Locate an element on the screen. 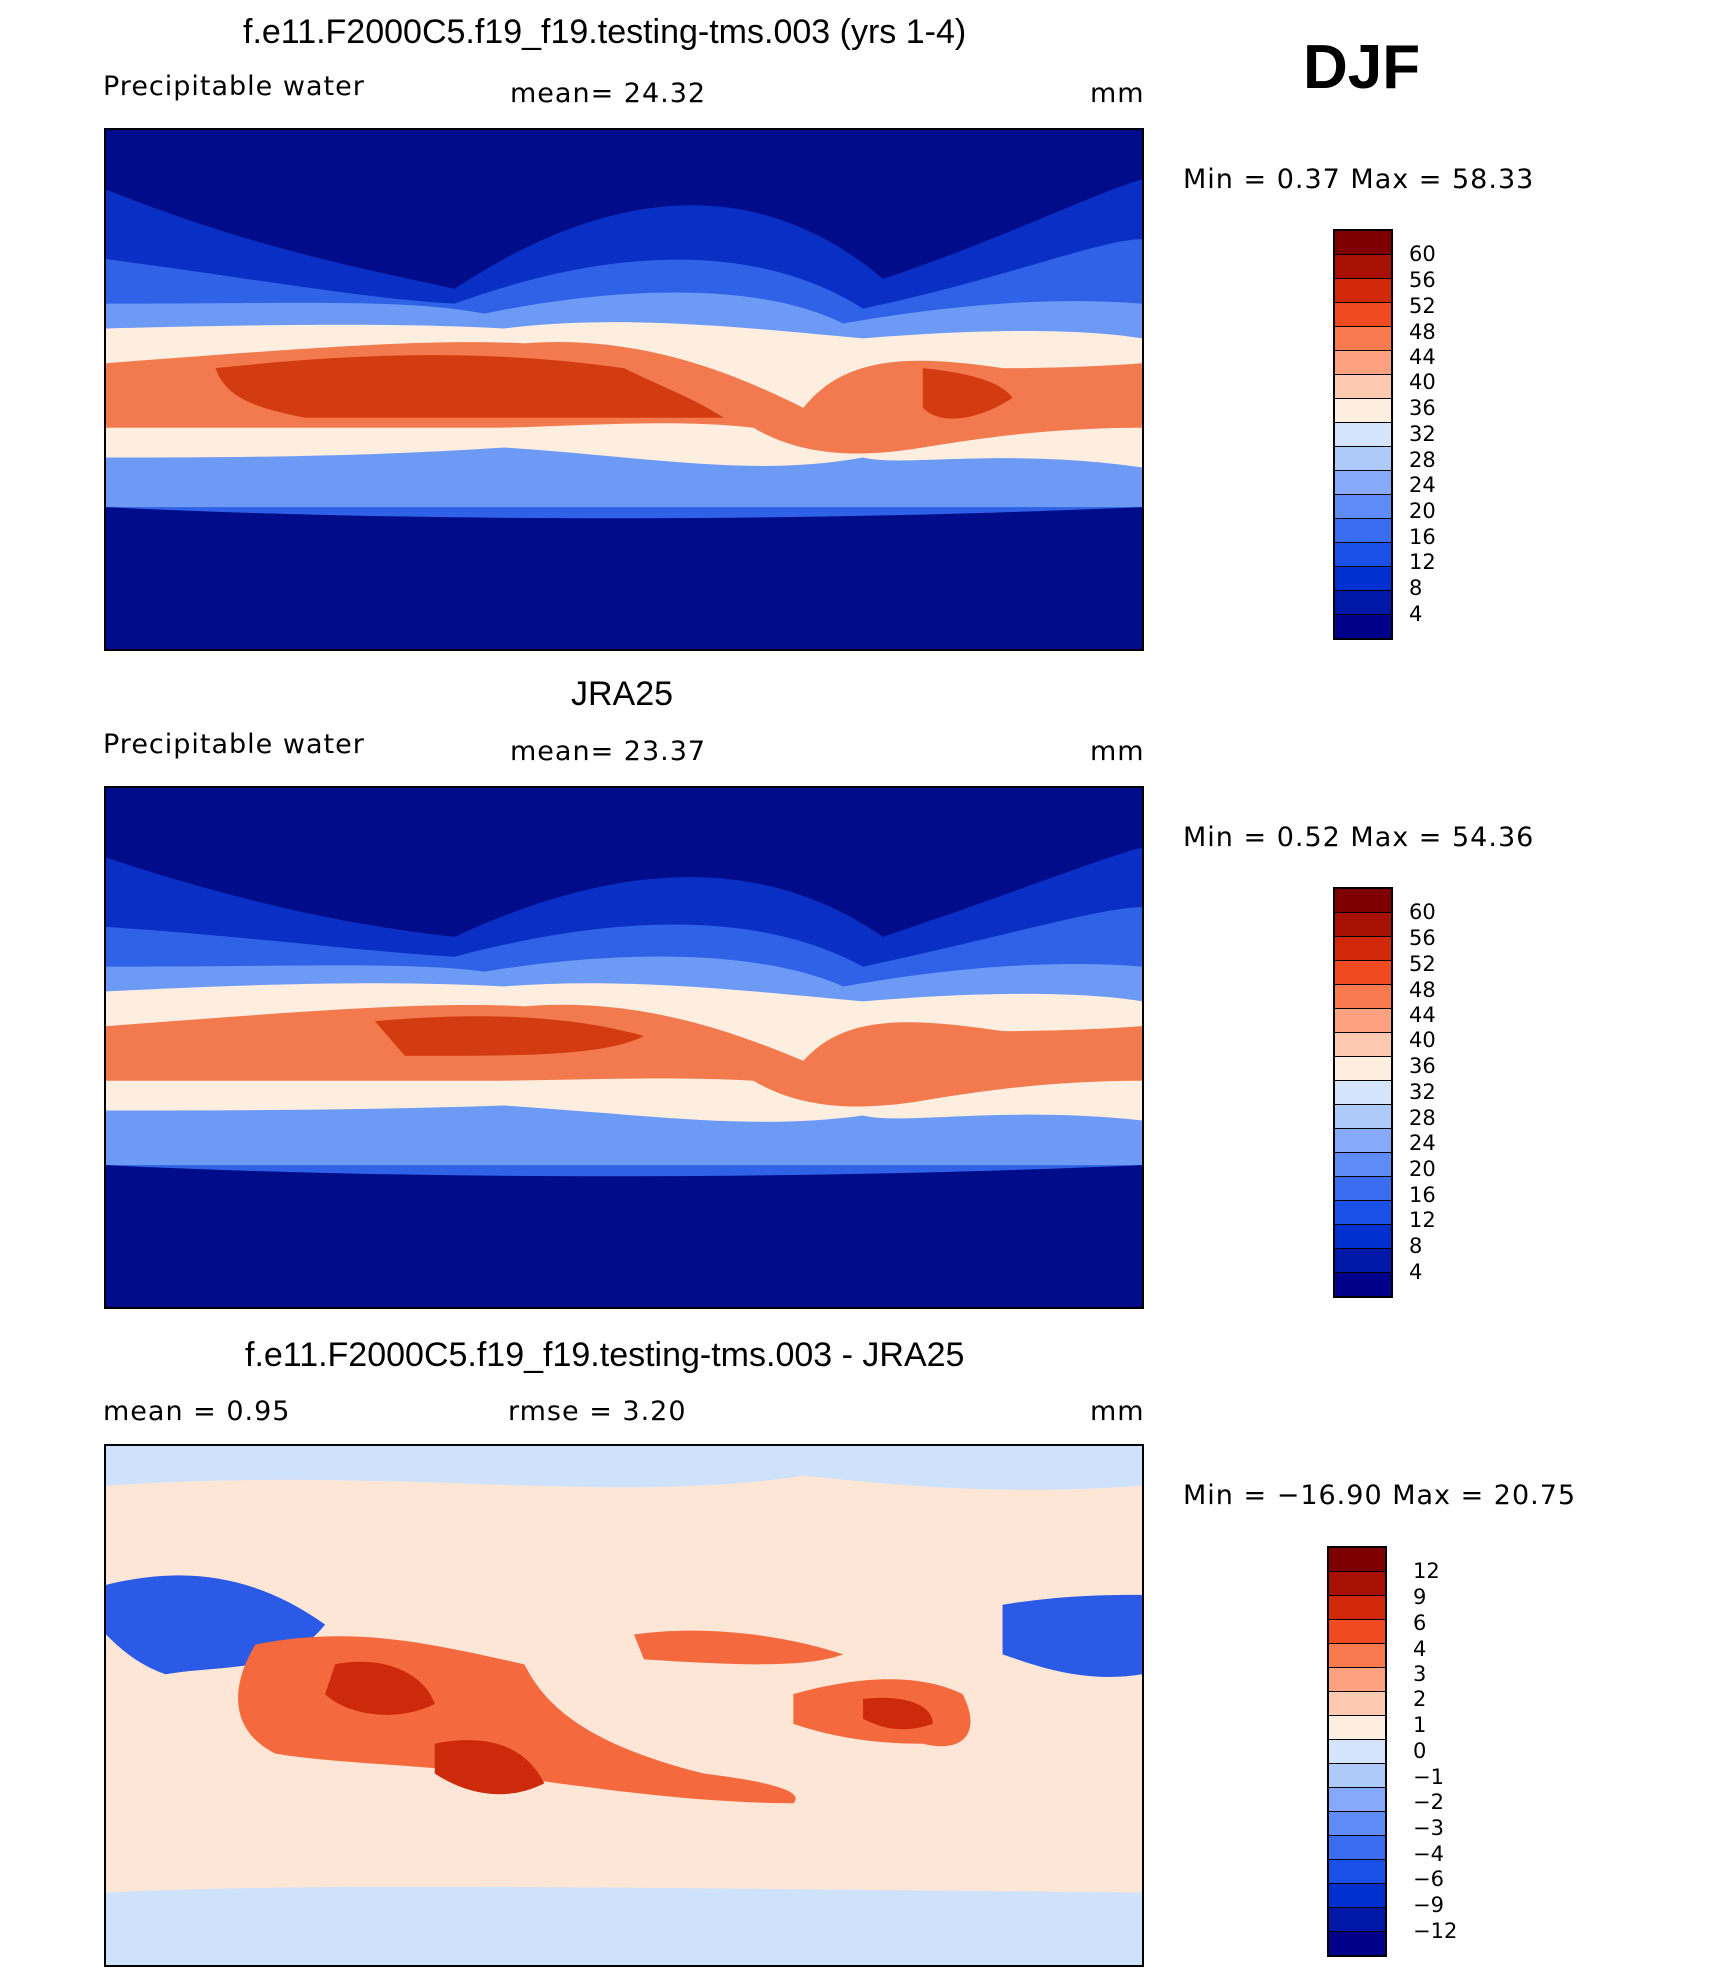 The height and width of the screenshot is (1981, 1710). panel-3-units: mm is located at coordinates (1117, 1411).